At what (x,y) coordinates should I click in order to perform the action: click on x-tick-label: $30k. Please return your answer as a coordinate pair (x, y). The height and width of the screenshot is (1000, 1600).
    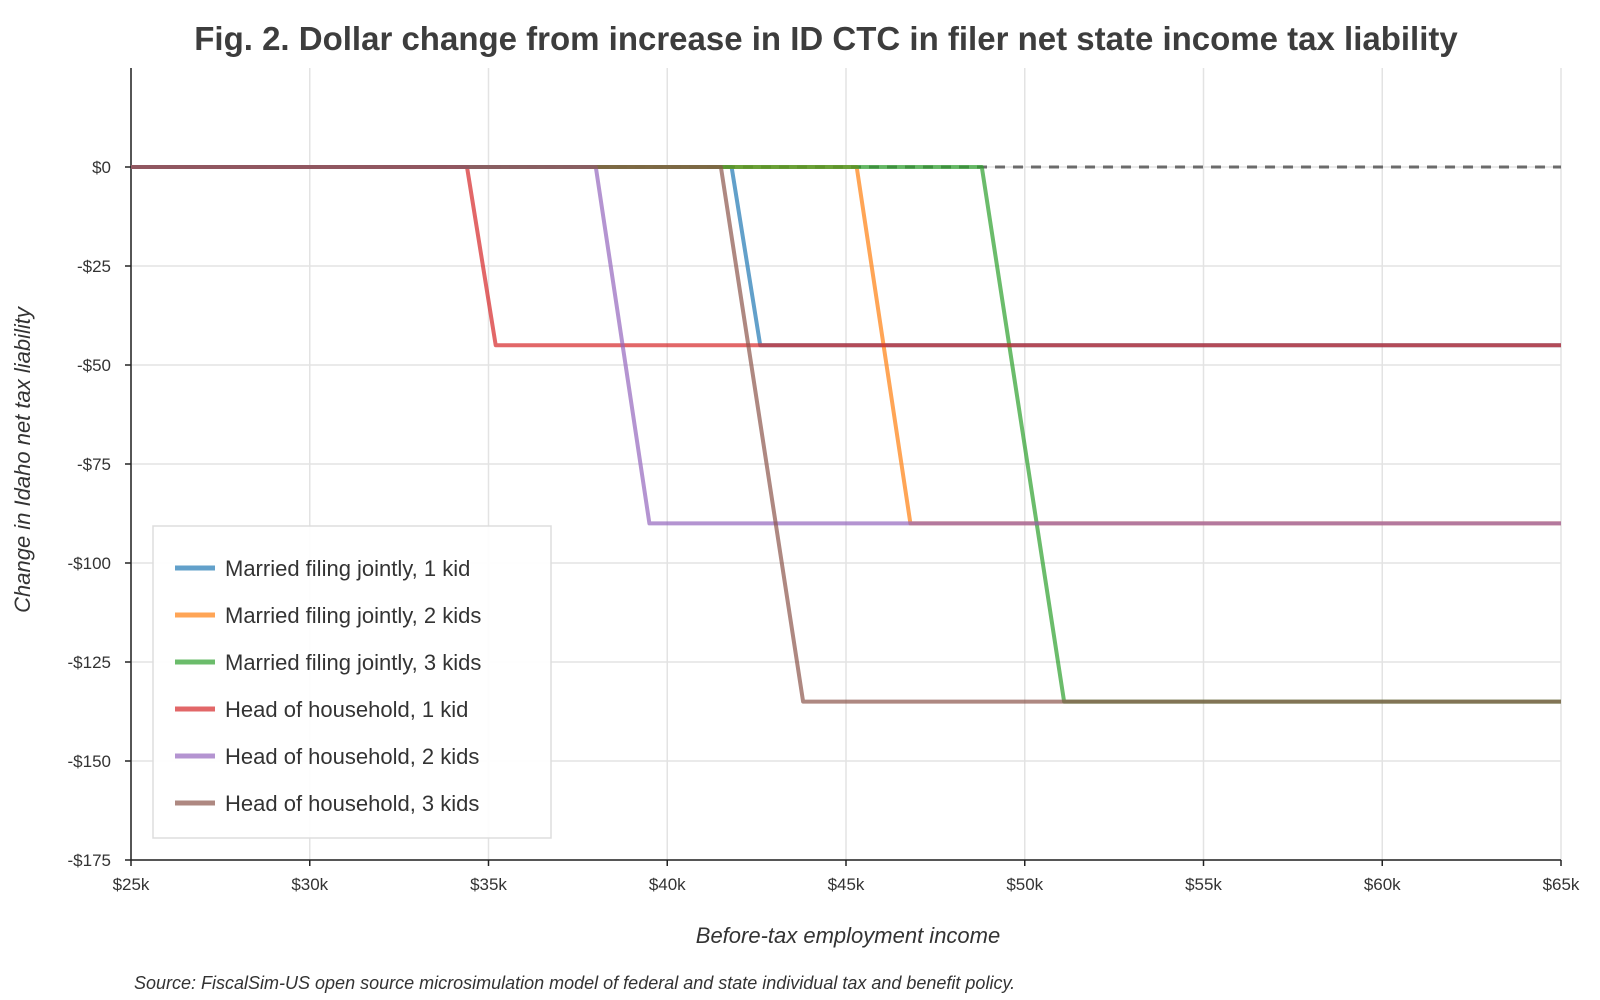
    Looking at the image, I should click on (309, 884).